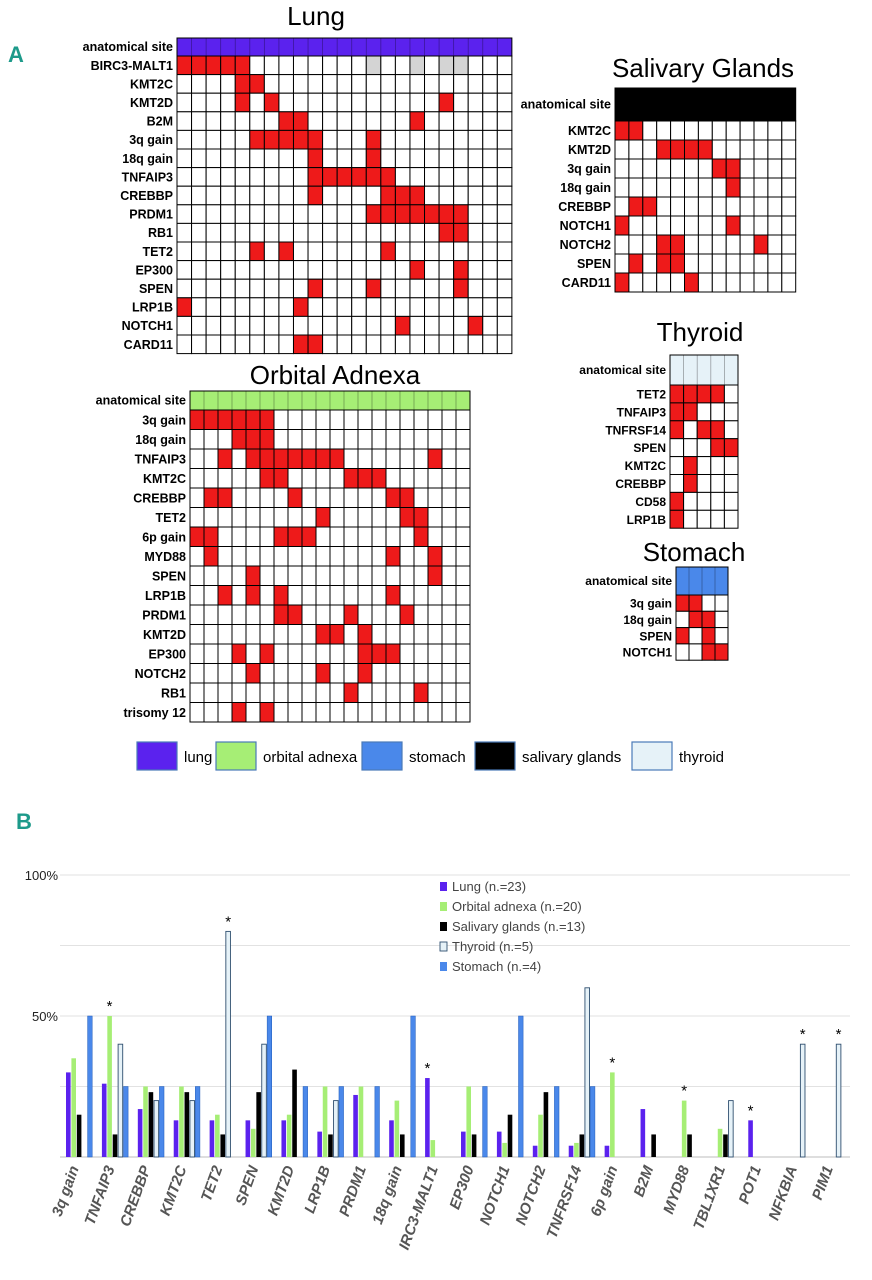  What do you see at coordinates (483, 886) in the screenshot?
I see `bar-legend-item-lung: Lung (n.=23)` at bounding box center [483, 886].